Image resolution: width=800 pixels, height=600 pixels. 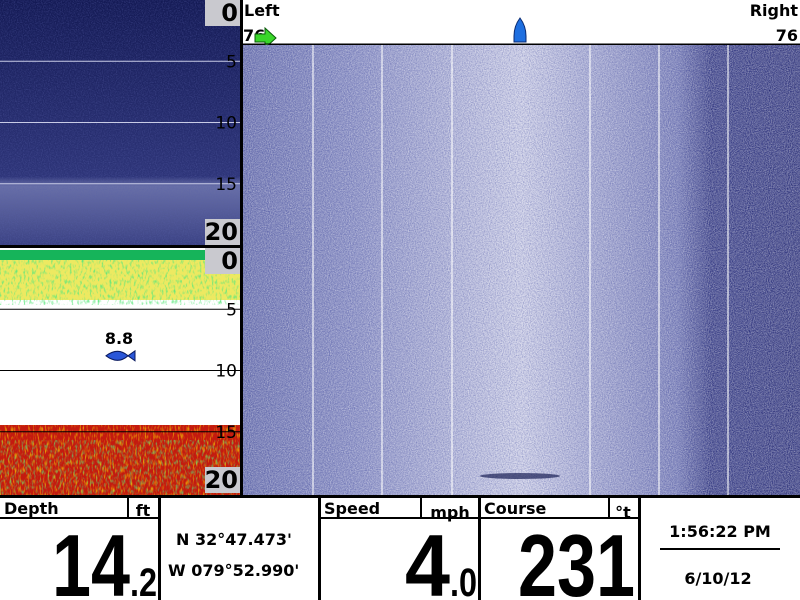 I want to click on label-frames, so click(x=319, y=508).